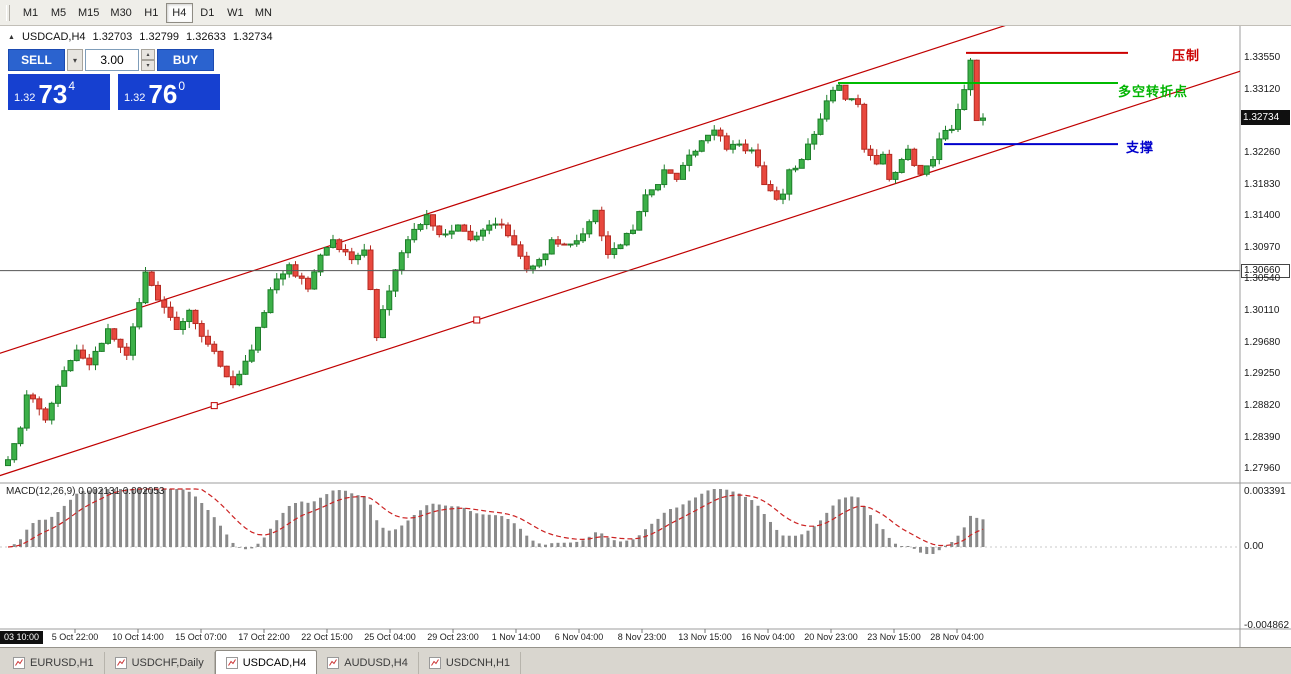 This screenshot has width=1291, height=674. What do you see at coordinates (201, 637) in the screenshot?
I see `time-axis-label: 15 Oct 07:00` at bounding box center [201, 637].